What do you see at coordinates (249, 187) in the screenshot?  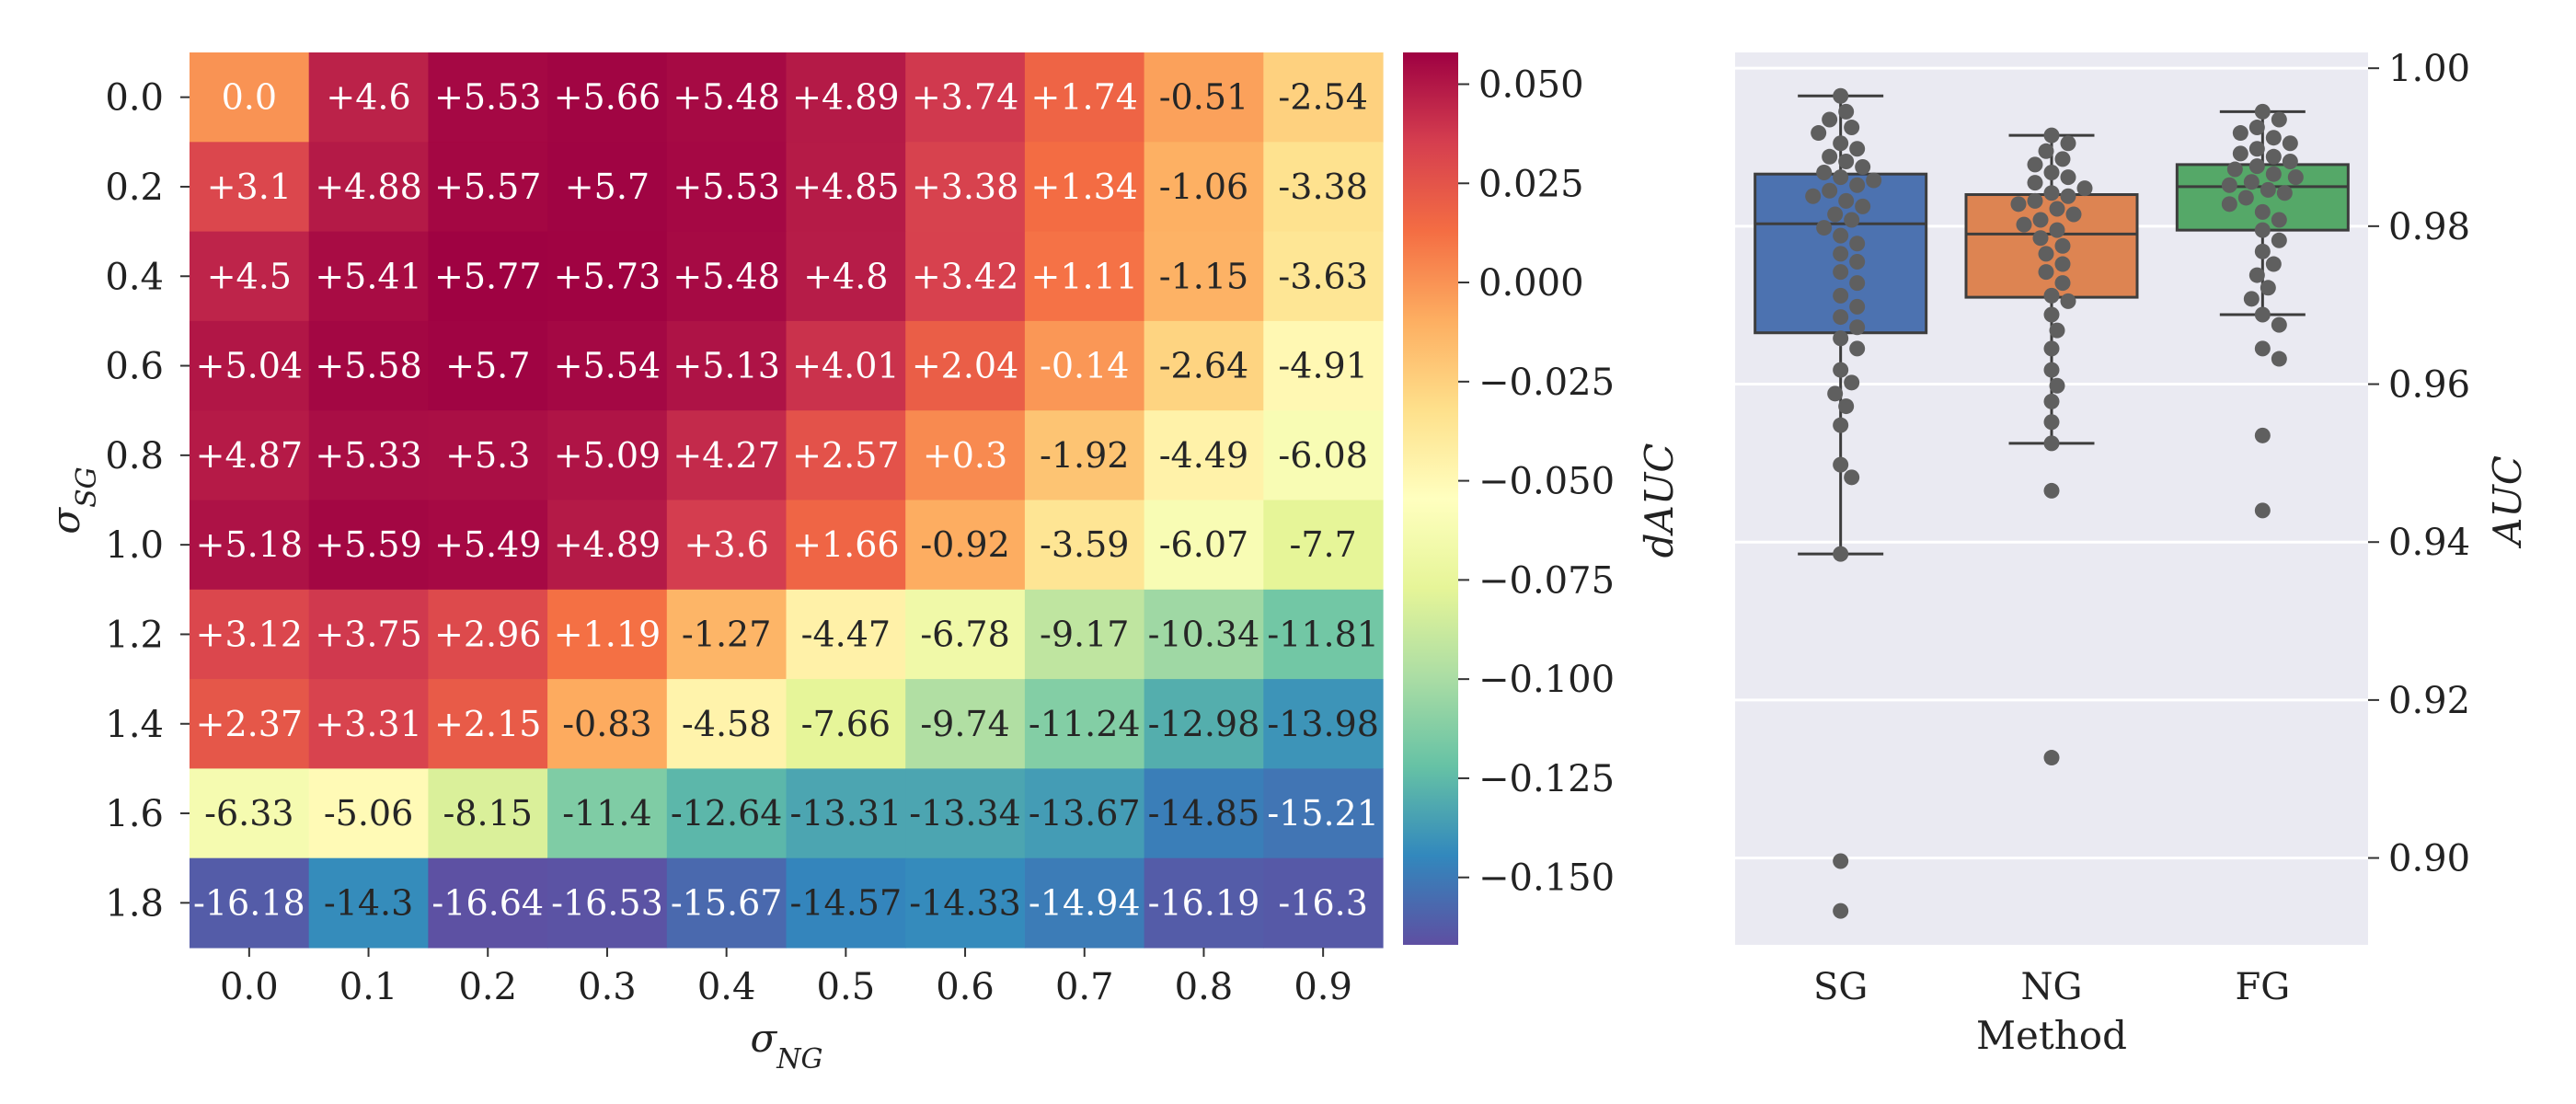 I see `heatmap-cell-label: +3.1` at bounding box center [249, 187].